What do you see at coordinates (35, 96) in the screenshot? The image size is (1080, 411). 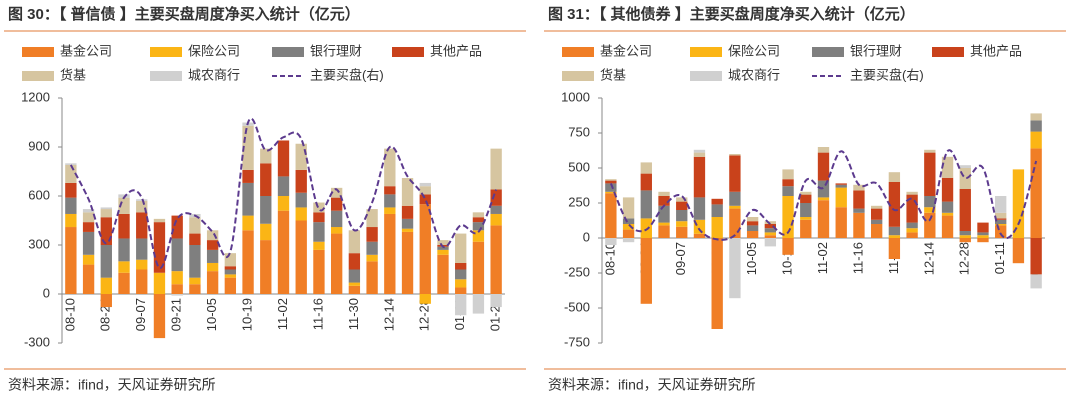 I see `y-tick-label: 1200` at bounding box center [35, 96].